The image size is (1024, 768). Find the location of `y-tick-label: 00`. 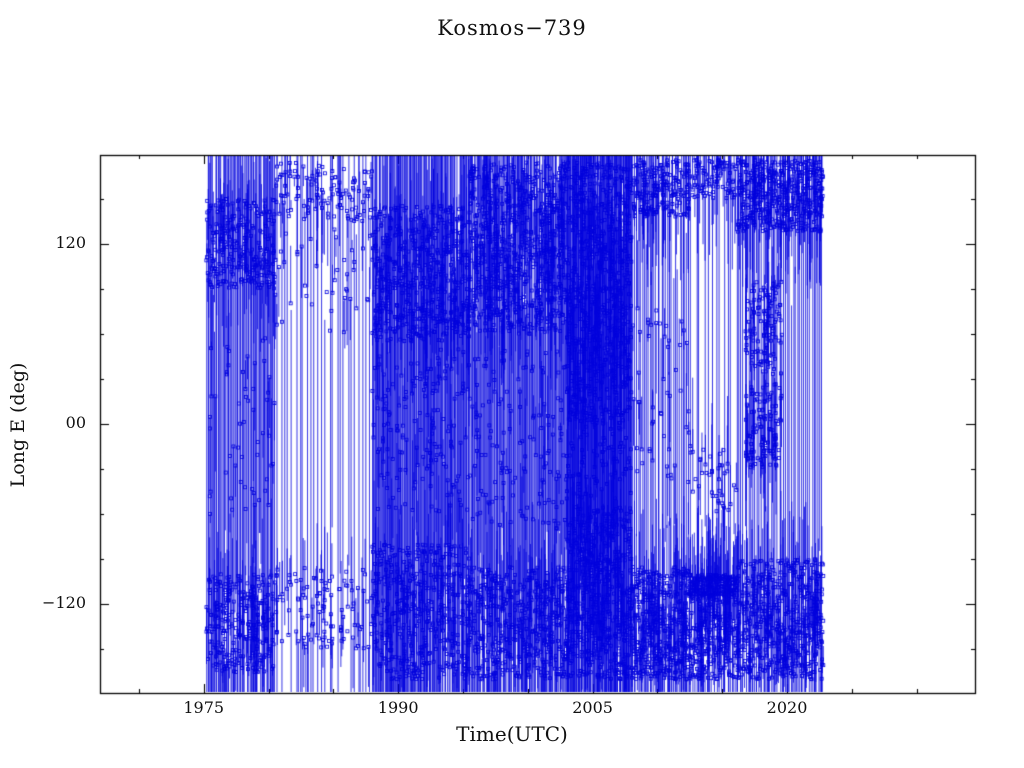

y-tick-label: 00 is located at coordinates (75, 422).